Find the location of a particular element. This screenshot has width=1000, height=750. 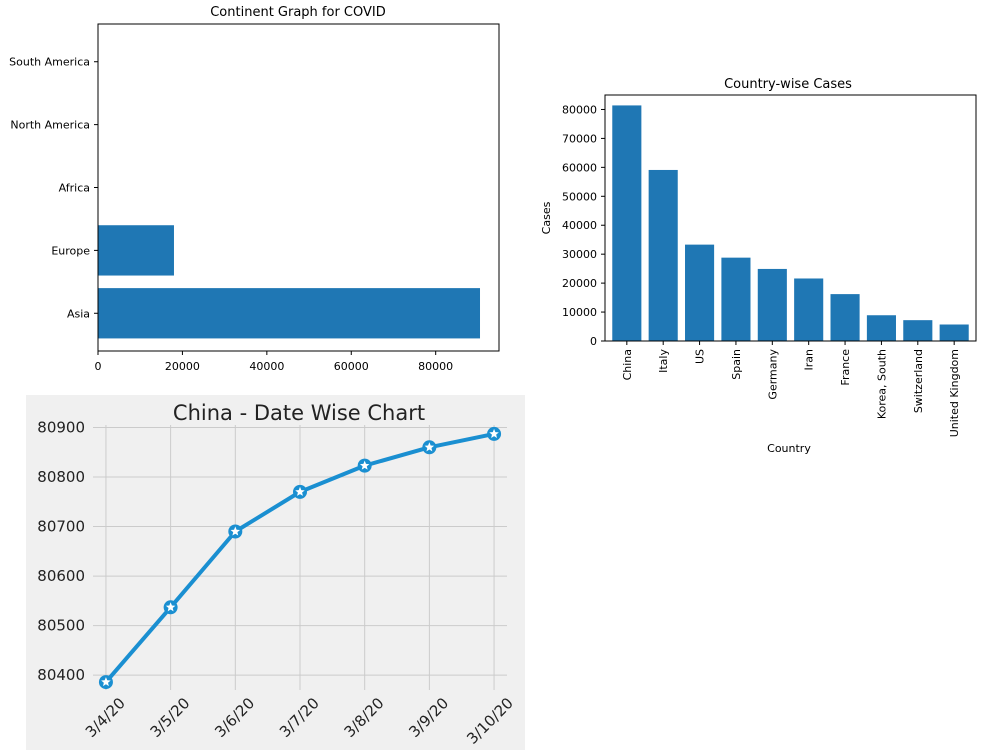

country-ytick-label: 40000 is located at coordinates (579, 225).